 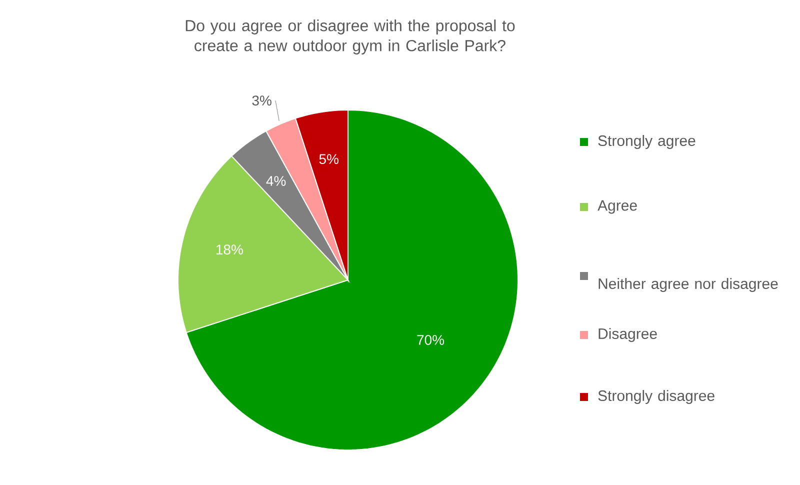 What do you see at coordinates (647, 142) in the screenshot?
I see `legend-label: Strongly agree` at bounding box center [647, 142].